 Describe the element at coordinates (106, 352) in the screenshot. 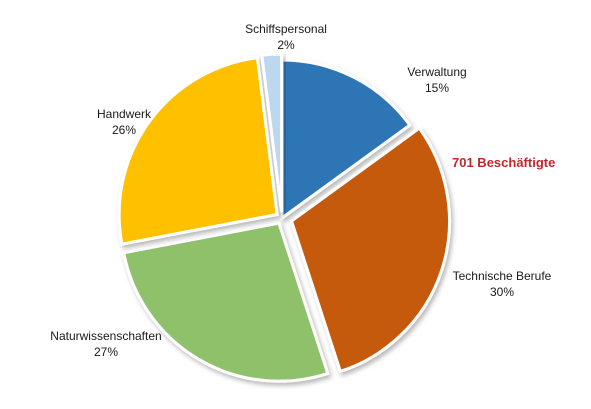

I see `slice-percent-label: 27%` at that location.